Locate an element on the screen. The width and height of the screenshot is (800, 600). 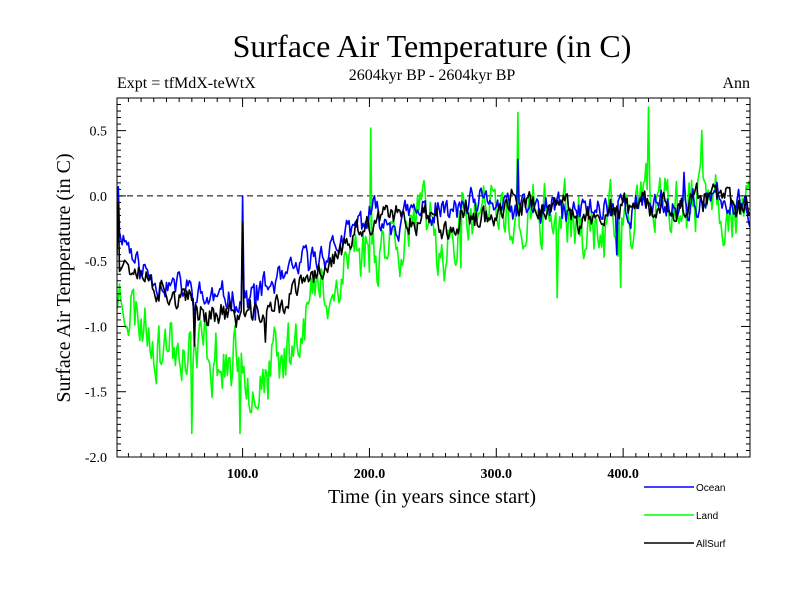
legend-entry-allsurf: AllSurf is located at coordinates (685, 544).